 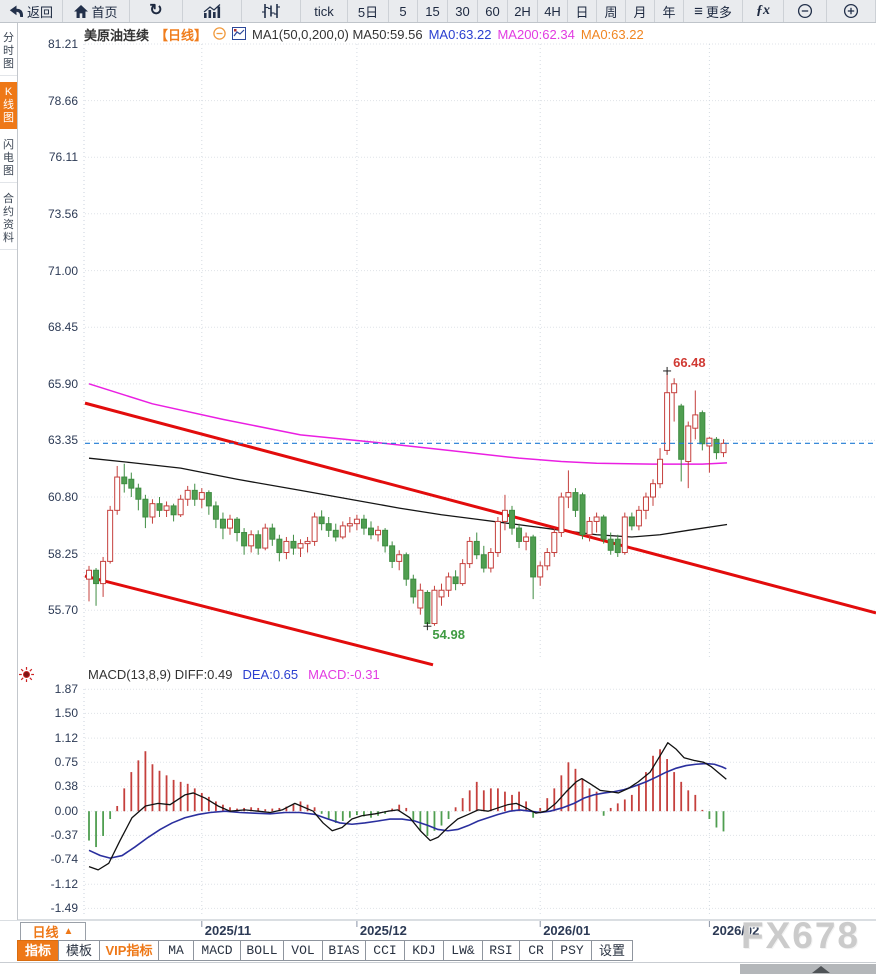 What do you see at coordinates (718, 12) in the screenshot?
I see `more-button-label: 更多` at bounding box center [718, 12].